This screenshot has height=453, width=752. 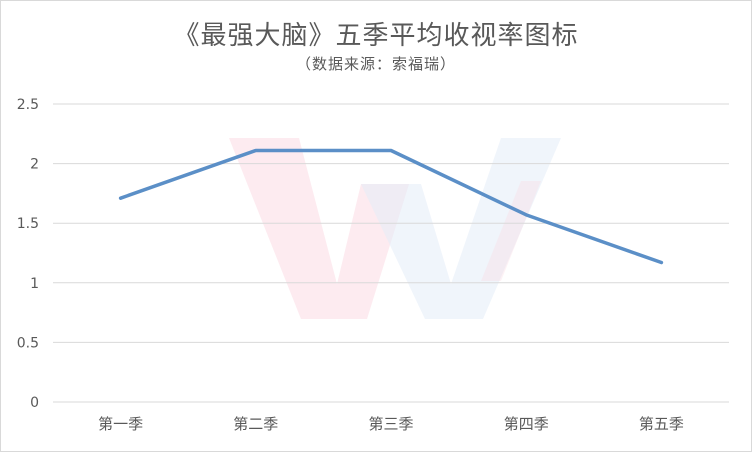 What do you see at coordinates (28, 224) in the screenshot?
I see `y-tick-label: 1.5` at bounding box center [28, 224].